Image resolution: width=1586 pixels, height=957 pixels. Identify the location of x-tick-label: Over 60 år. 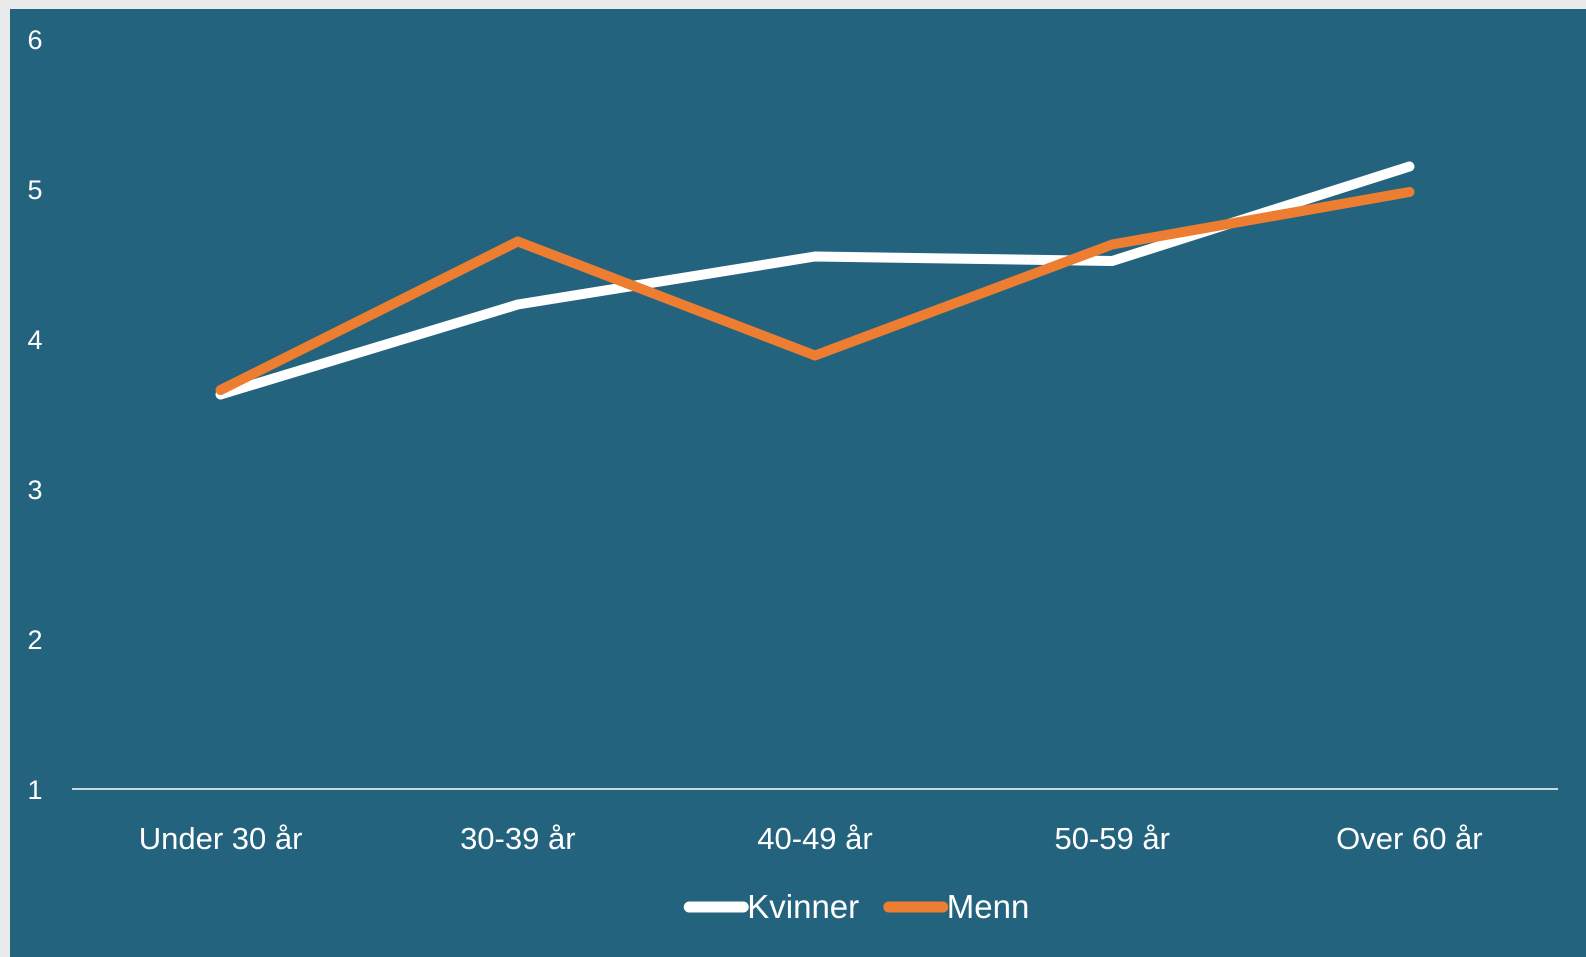
(1409, 838).